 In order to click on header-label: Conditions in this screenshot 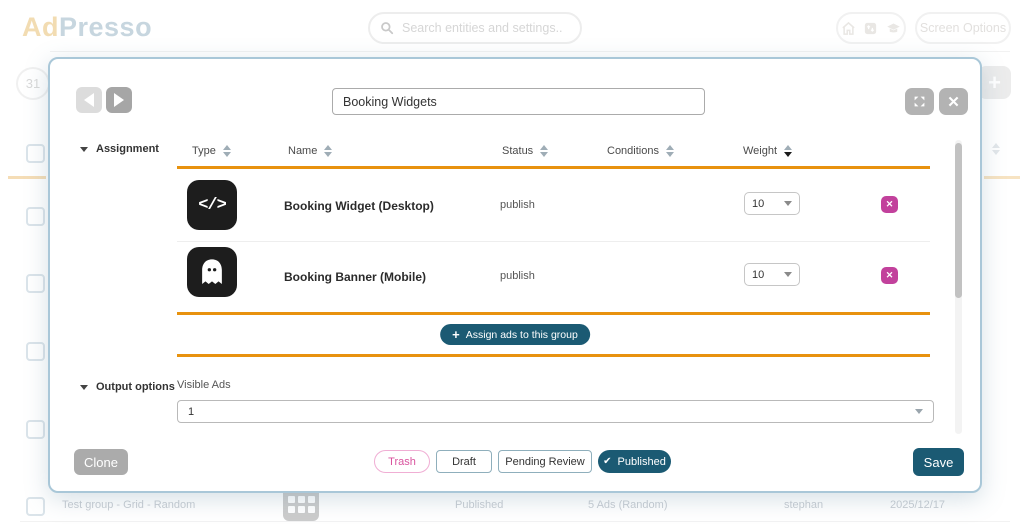, I will do `click(633, 151)`.